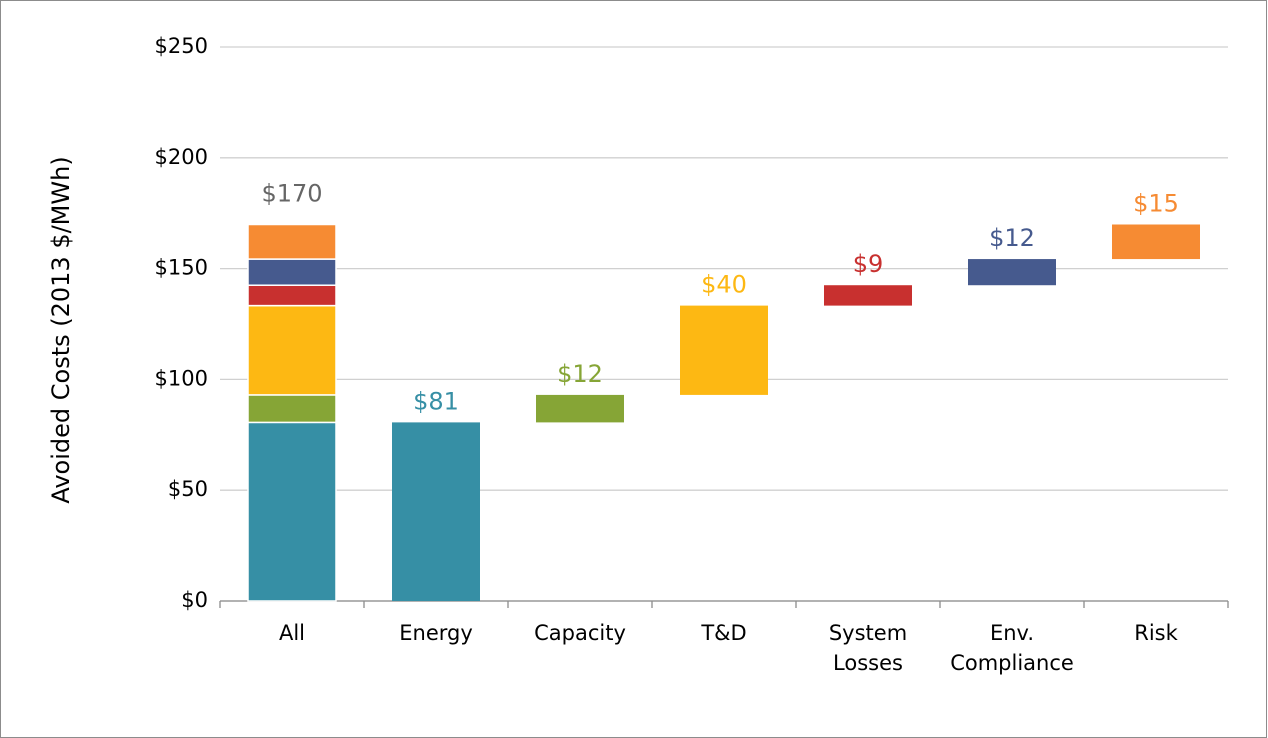  Describe the element at coordinates (436, 633) in the screenshot. I see `x-tick-label: Energy` at that location.